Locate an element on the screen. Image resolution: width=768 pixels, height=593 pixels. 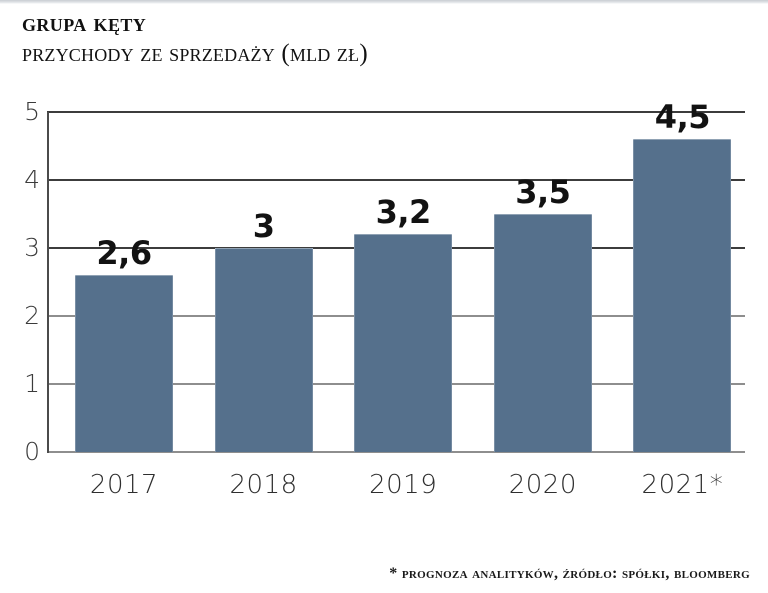
y-tick-label-2: 2 is located at coordinates (32, 315).